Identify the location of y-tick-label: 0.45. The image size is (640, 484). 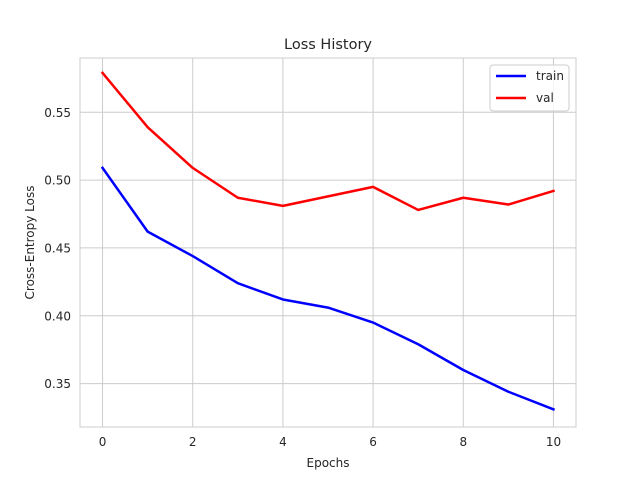
(57, 248).